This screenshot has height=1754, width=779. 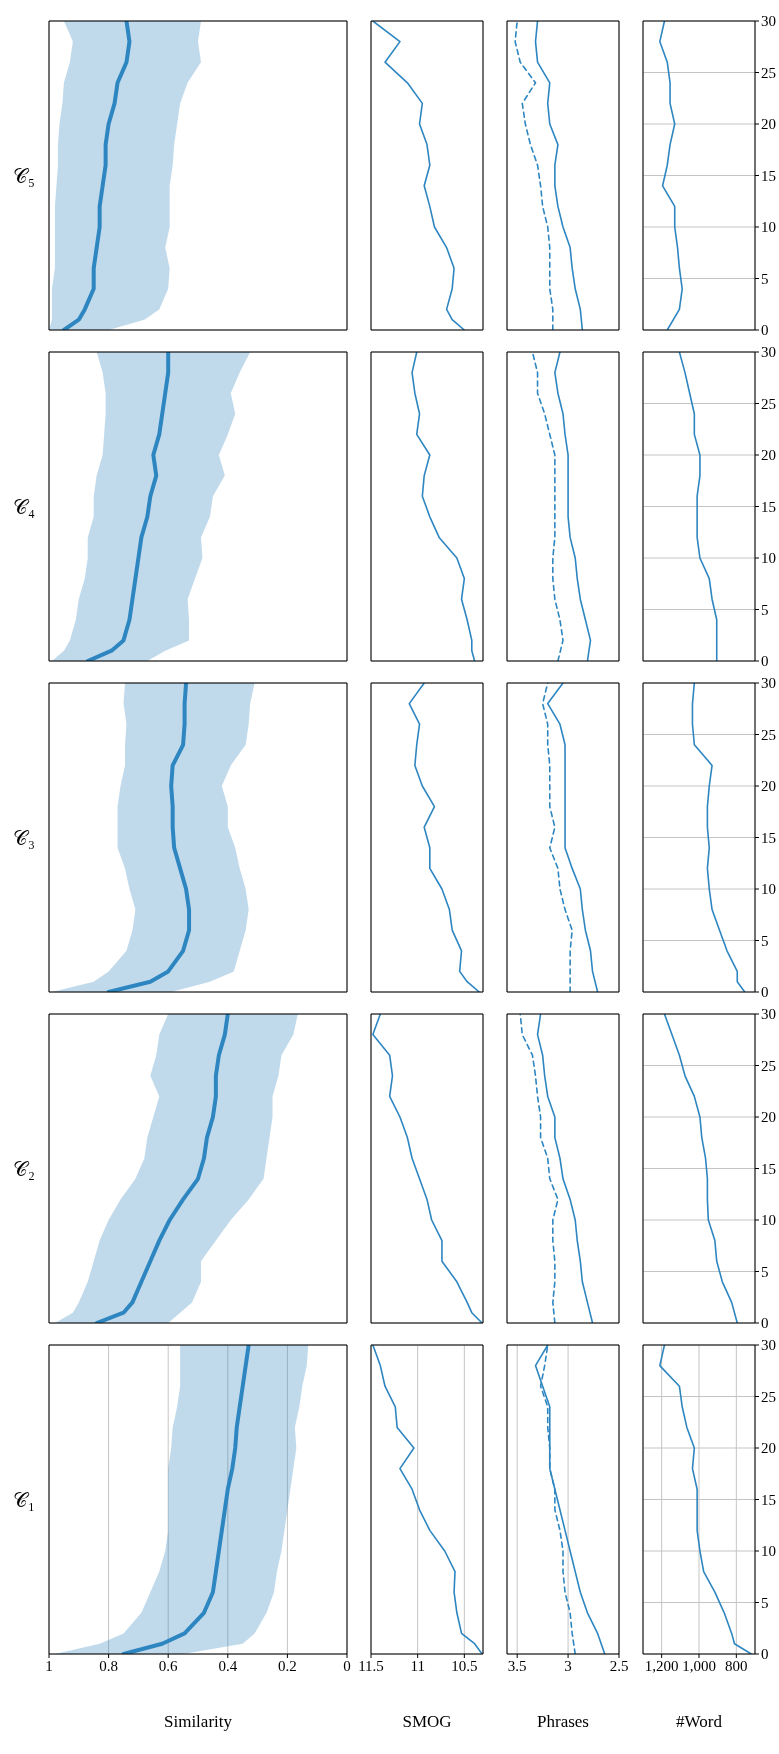 I want to click on x-axis-title: Phrases, so click(x=563, y=1722).